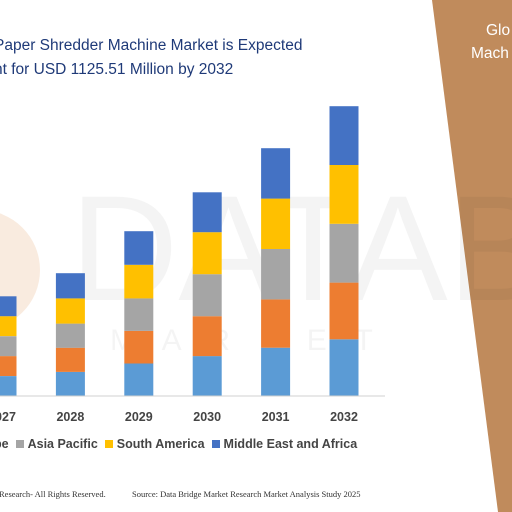 The height and width of the screenshot is (512, 512). What do you see at coordinates (246, 340) in the screenshot?
I see `watermark-subtext: M A R K E T` at bounding box center [246, 340].